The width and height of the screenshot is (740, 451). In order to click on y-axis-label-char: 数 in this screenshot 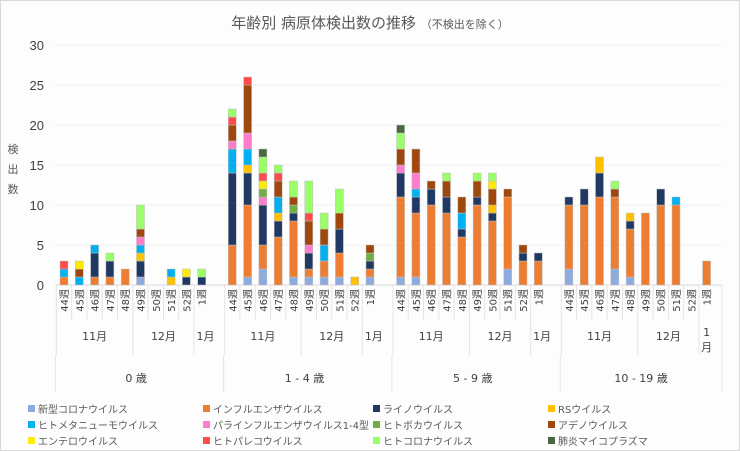, I will do `click(13, 189)`.